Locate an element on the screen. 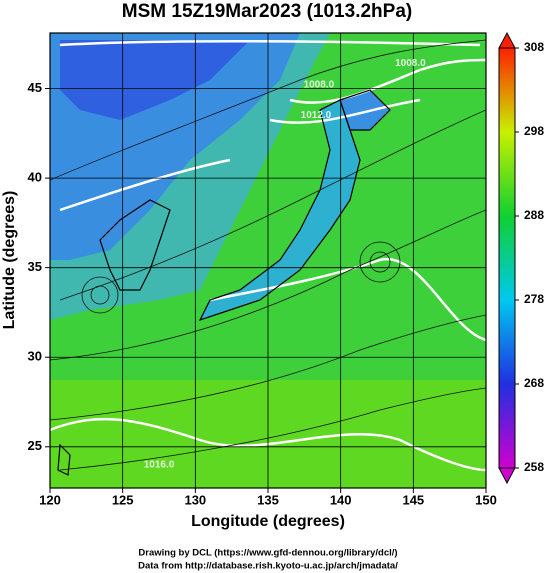  colorbar-extend-high is located at coordinates (507, 40).